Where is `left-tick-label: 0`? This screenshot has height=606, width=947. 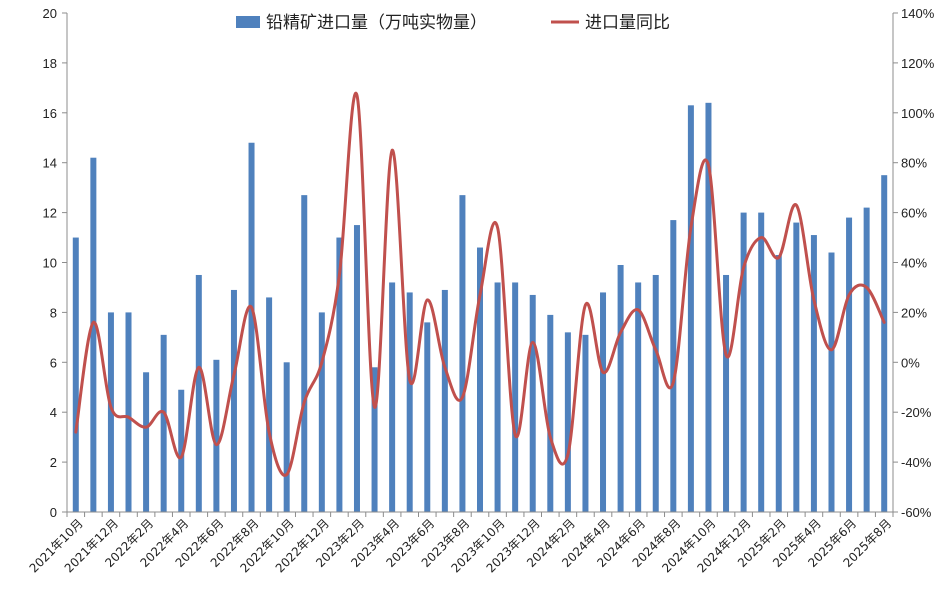
left-tick-label: 0 is located at coordinates (53, 512).